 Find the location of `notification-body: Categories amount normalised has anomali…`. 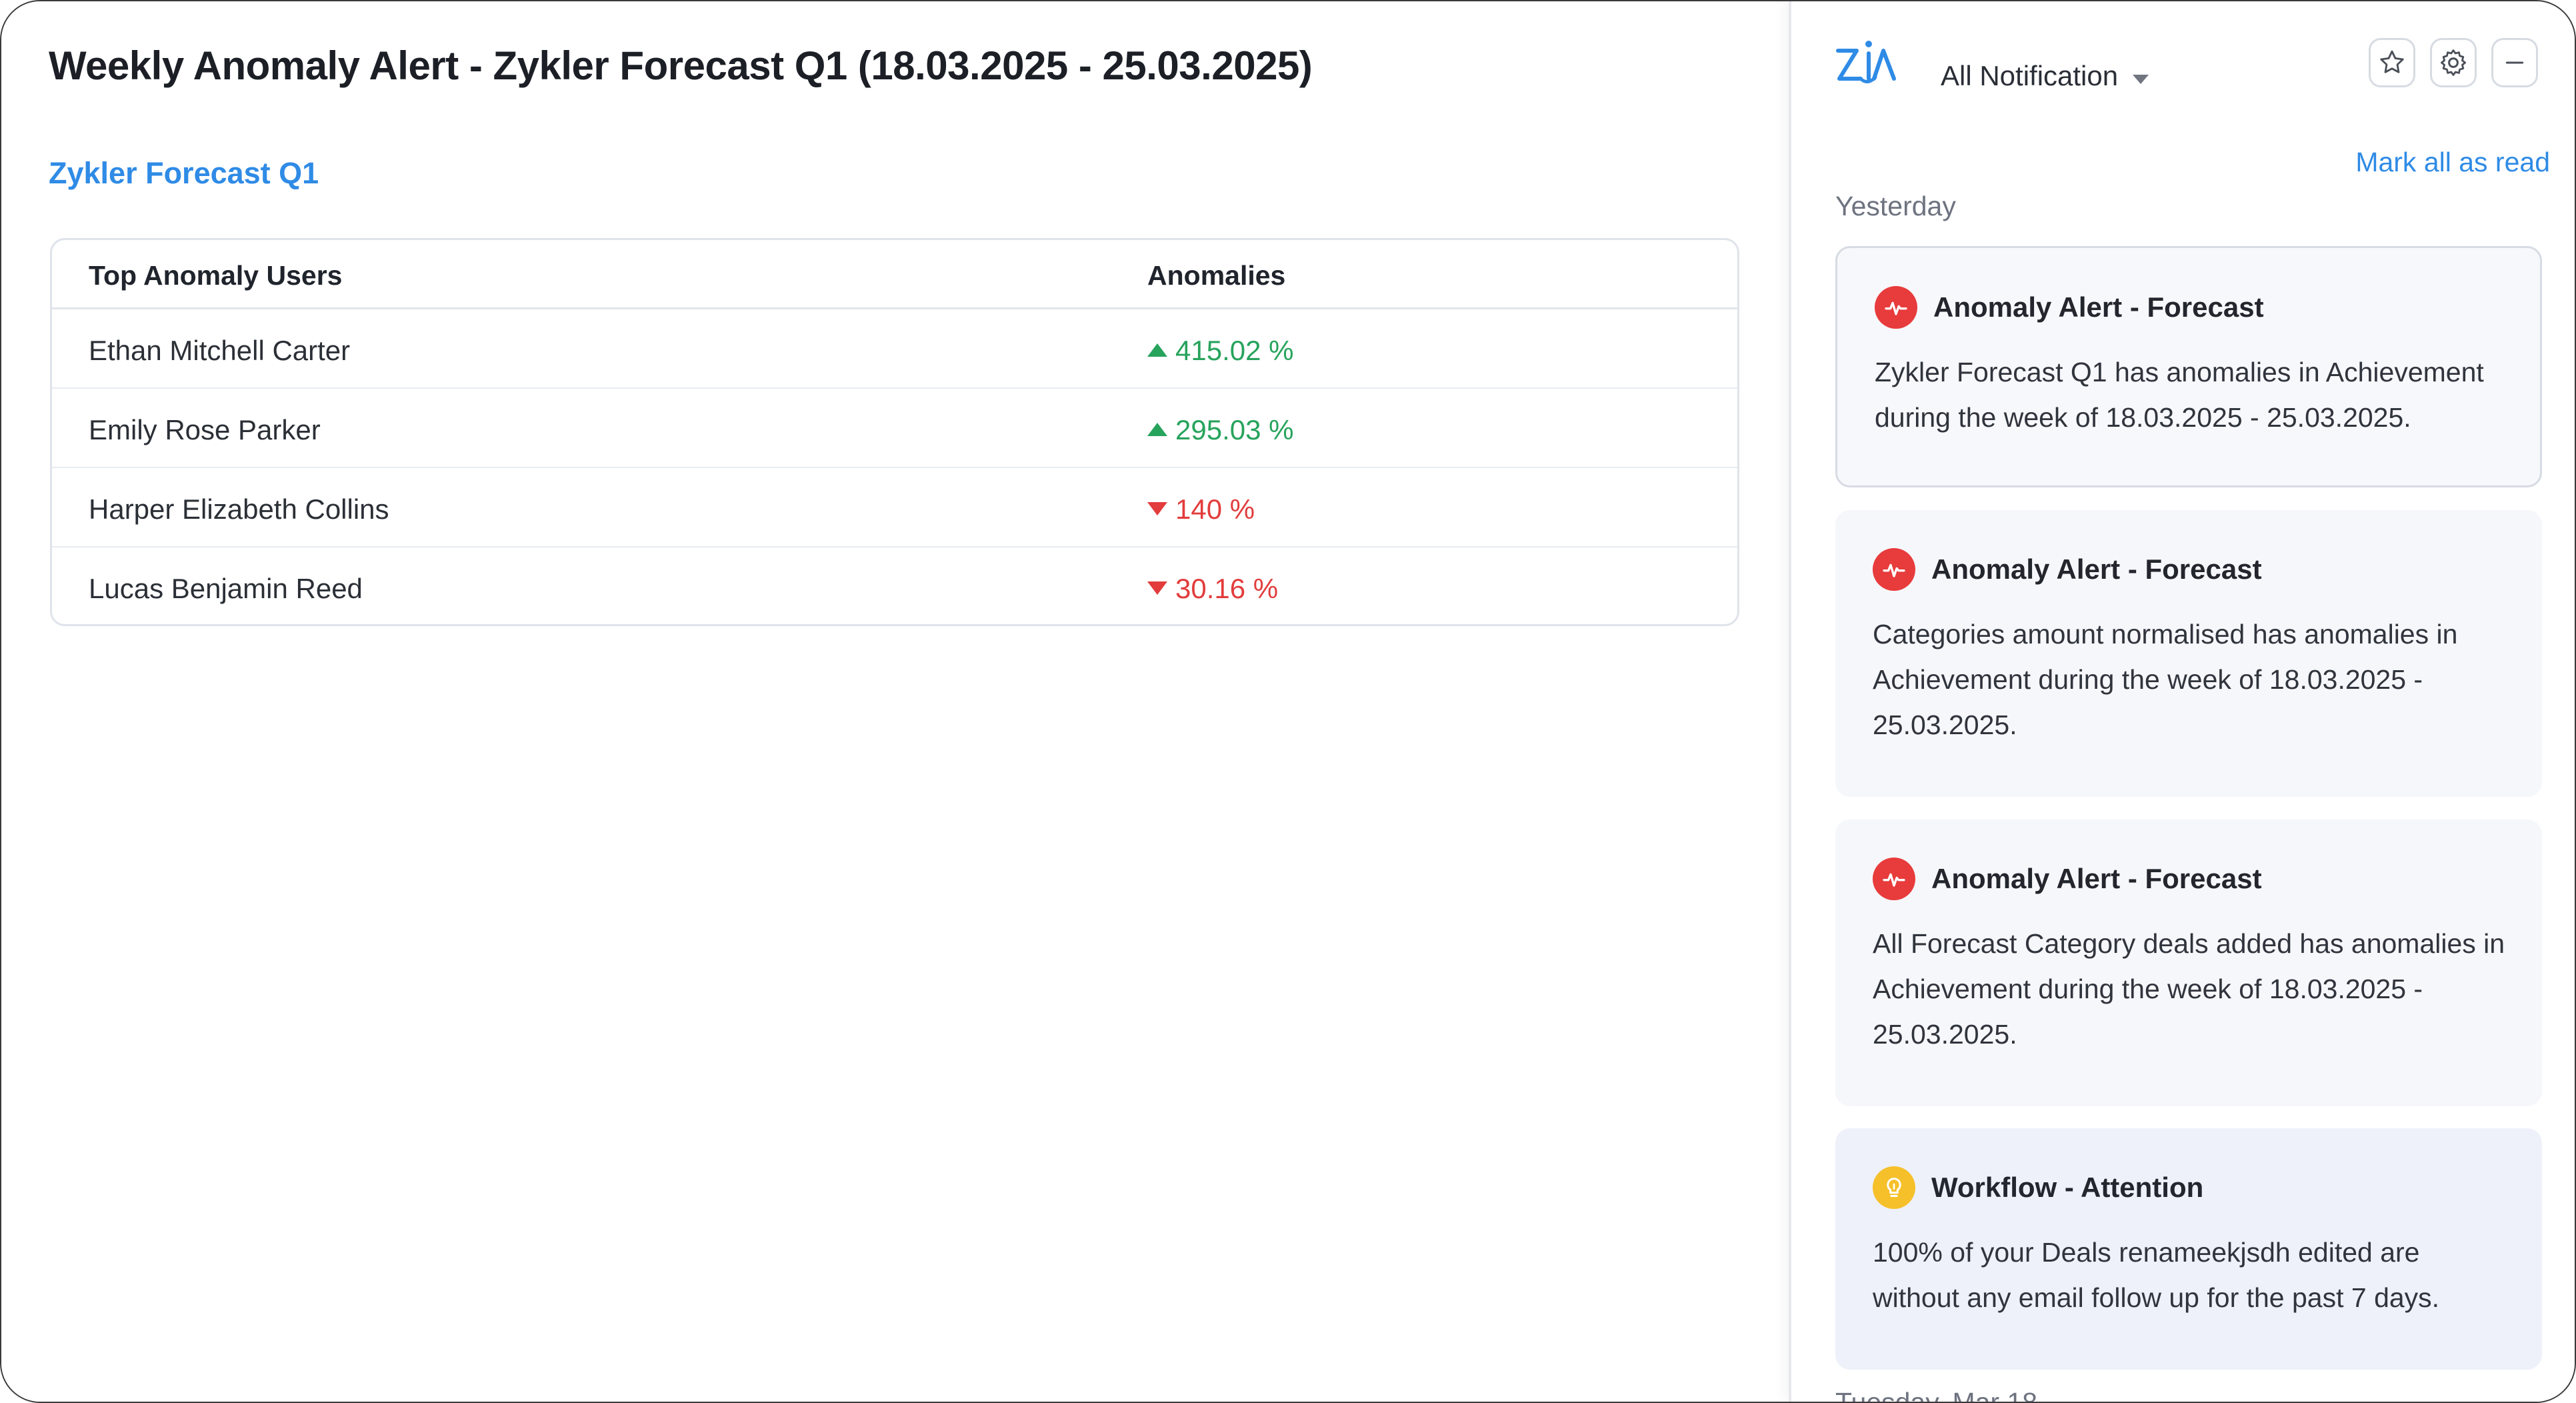

notification-body: Categories amount normalised has anomali… is located at coordinates (2165, 679).